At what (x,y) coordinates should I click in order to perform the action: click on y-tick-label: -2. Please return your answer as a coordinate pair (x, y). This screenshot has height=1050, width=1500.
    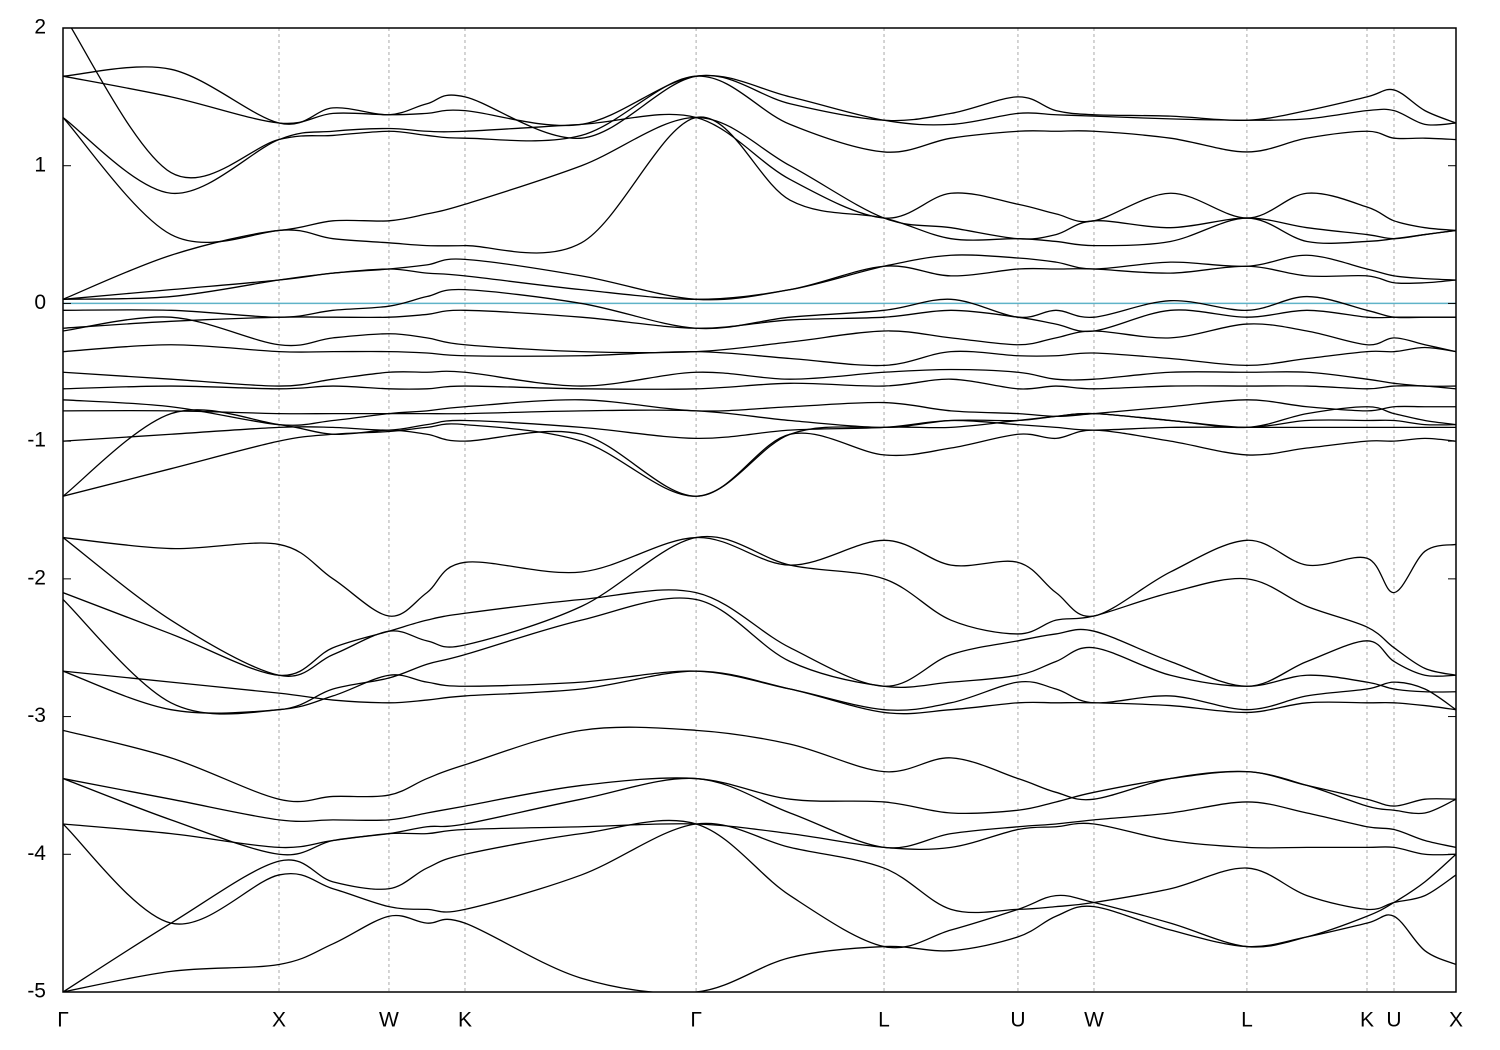
    Looking at the image, I should click on (36, 577).